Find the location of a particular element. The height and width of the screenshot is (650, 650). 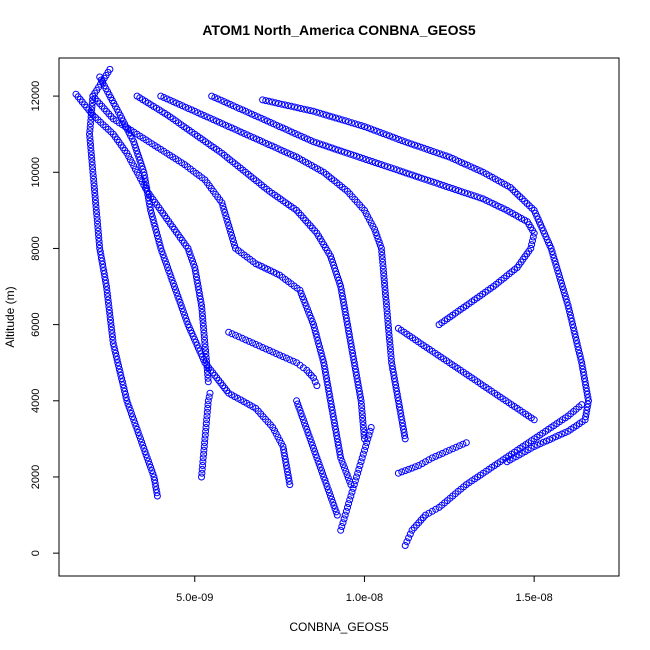

x-axis: 5.0e-09 1.0e-08 1.5e-08 is located at coordinates (364, 590).